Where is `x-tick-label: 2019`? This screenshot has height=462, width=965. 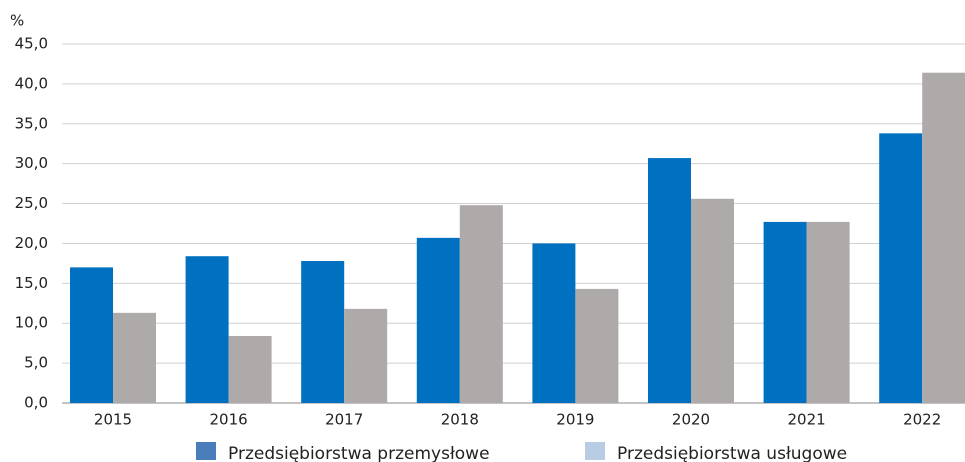 x-tick-label: 2019 is located at coordinates (575, 420).